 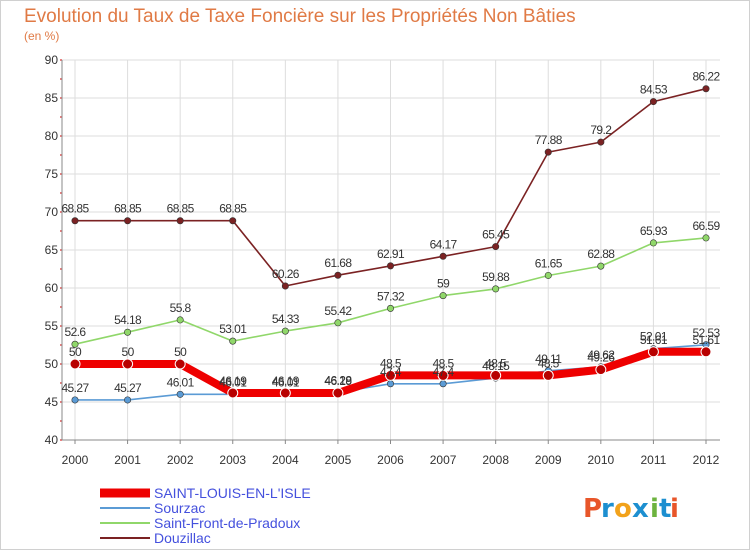 What do you see at coordinates (654, 90) in the screenshot?
I see `data-label-douzillac: 84.53` at bounding box center [654, 90].